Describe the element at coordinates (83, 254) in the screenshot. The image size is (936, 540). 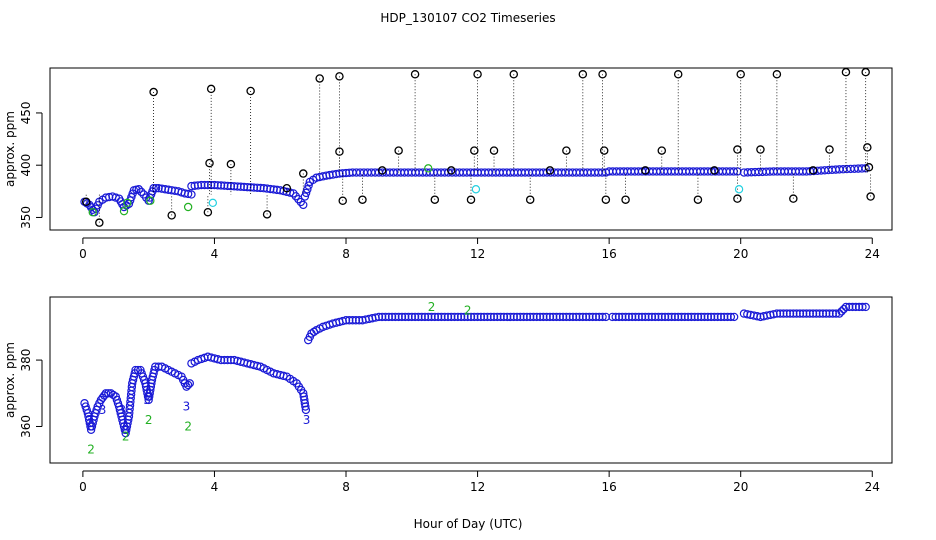
I see `top-x-tick-label: 0` at that location.